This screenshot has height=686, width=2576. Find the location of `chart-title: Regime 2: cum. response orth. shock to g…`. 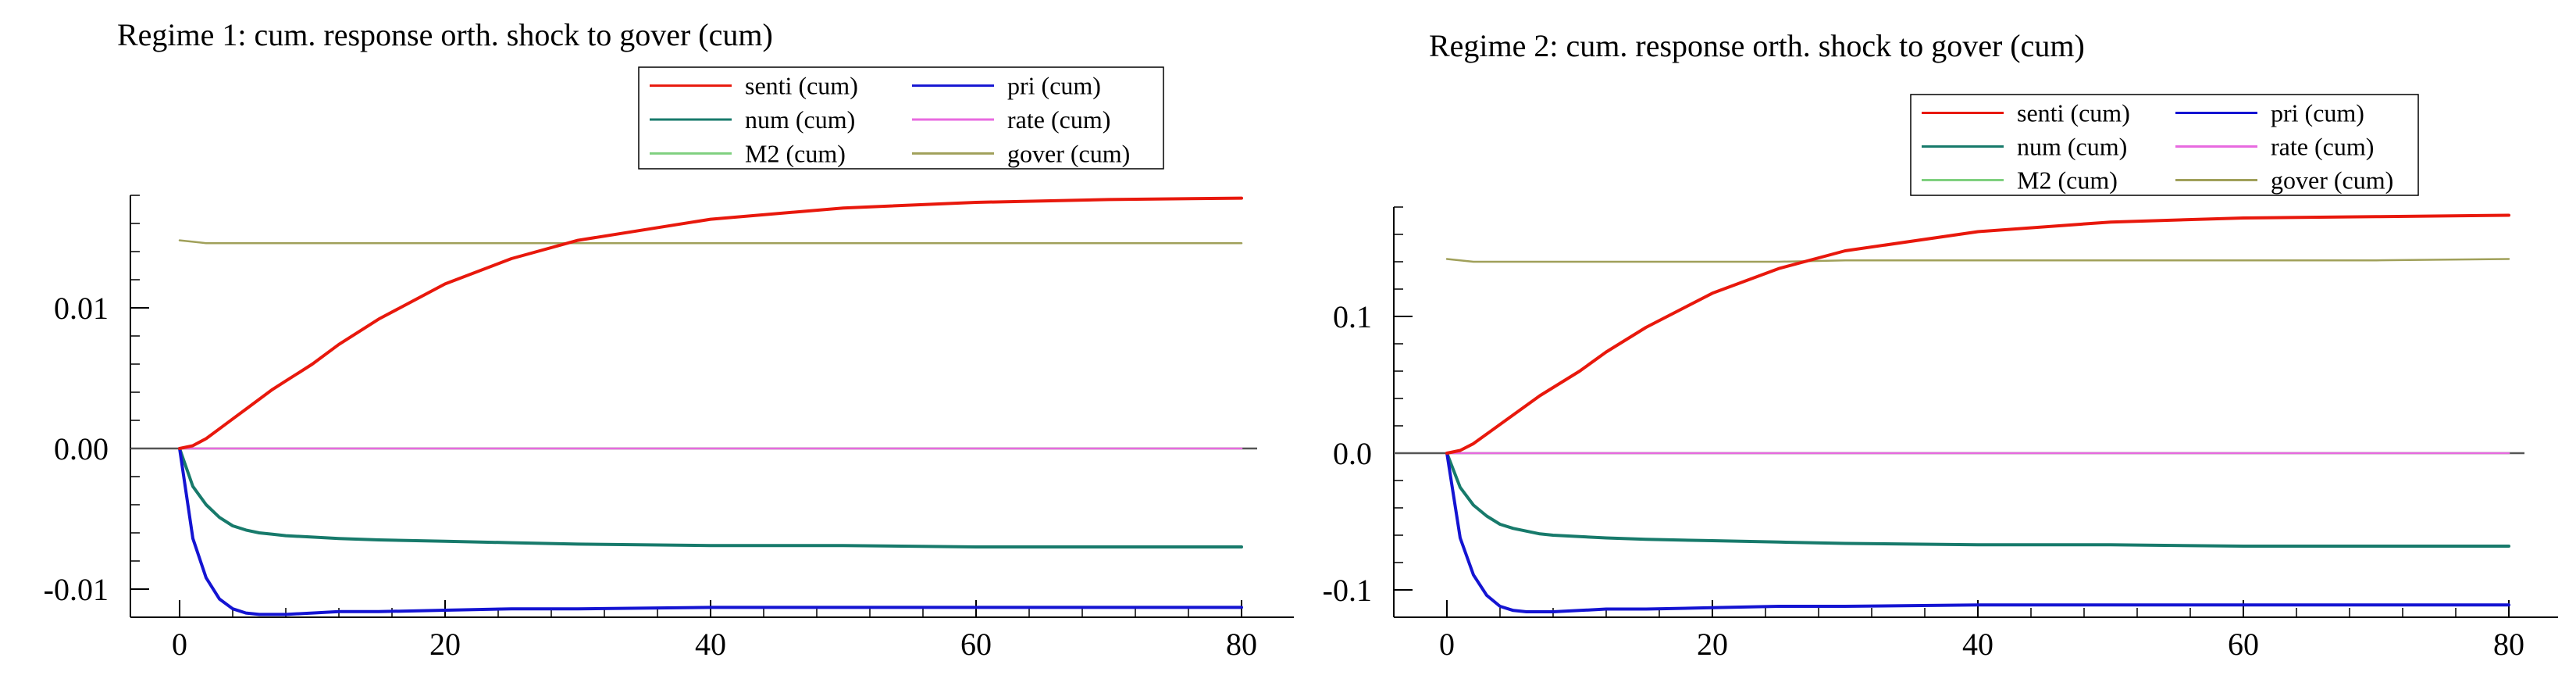

chart-title: Regime 2: cum. response orth. shock to g… is located at coordinates (1757, 45).